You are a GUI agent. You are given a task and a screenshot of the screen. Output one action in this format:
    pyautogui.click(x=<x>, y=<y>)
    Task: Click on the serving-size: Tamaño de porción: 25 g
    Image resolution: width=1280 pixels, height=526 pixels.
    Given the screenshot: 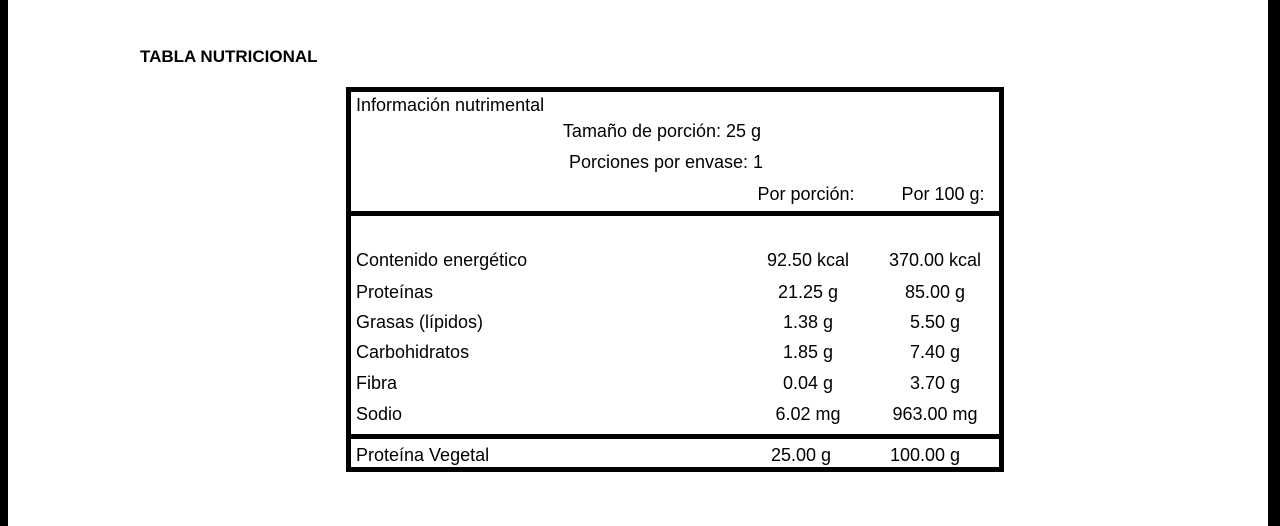 What is the action you would take?
    pyautogui.click(x=662, y=131)
    